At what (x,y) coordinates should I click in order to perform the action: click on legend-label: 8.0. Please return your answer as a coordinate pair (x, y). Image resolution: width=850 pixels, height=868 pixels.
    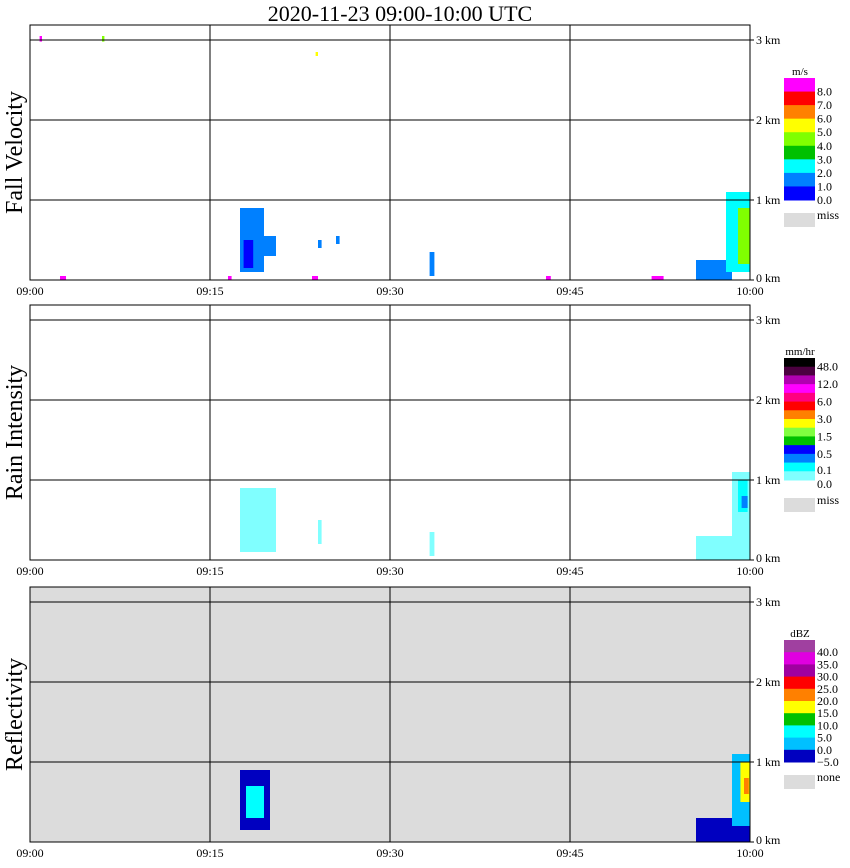
    Looking at the image, I should click on (824, 92).